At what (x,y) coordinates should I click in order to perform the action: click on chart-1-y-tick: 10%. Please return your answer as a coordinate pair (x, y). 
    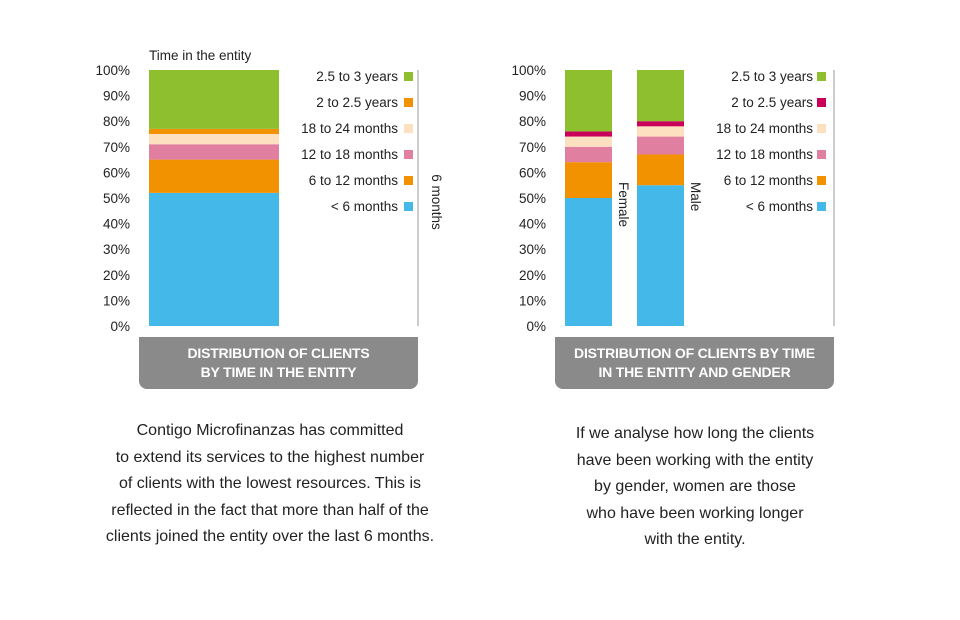
    Looking at the image, I should click on (116, 300).